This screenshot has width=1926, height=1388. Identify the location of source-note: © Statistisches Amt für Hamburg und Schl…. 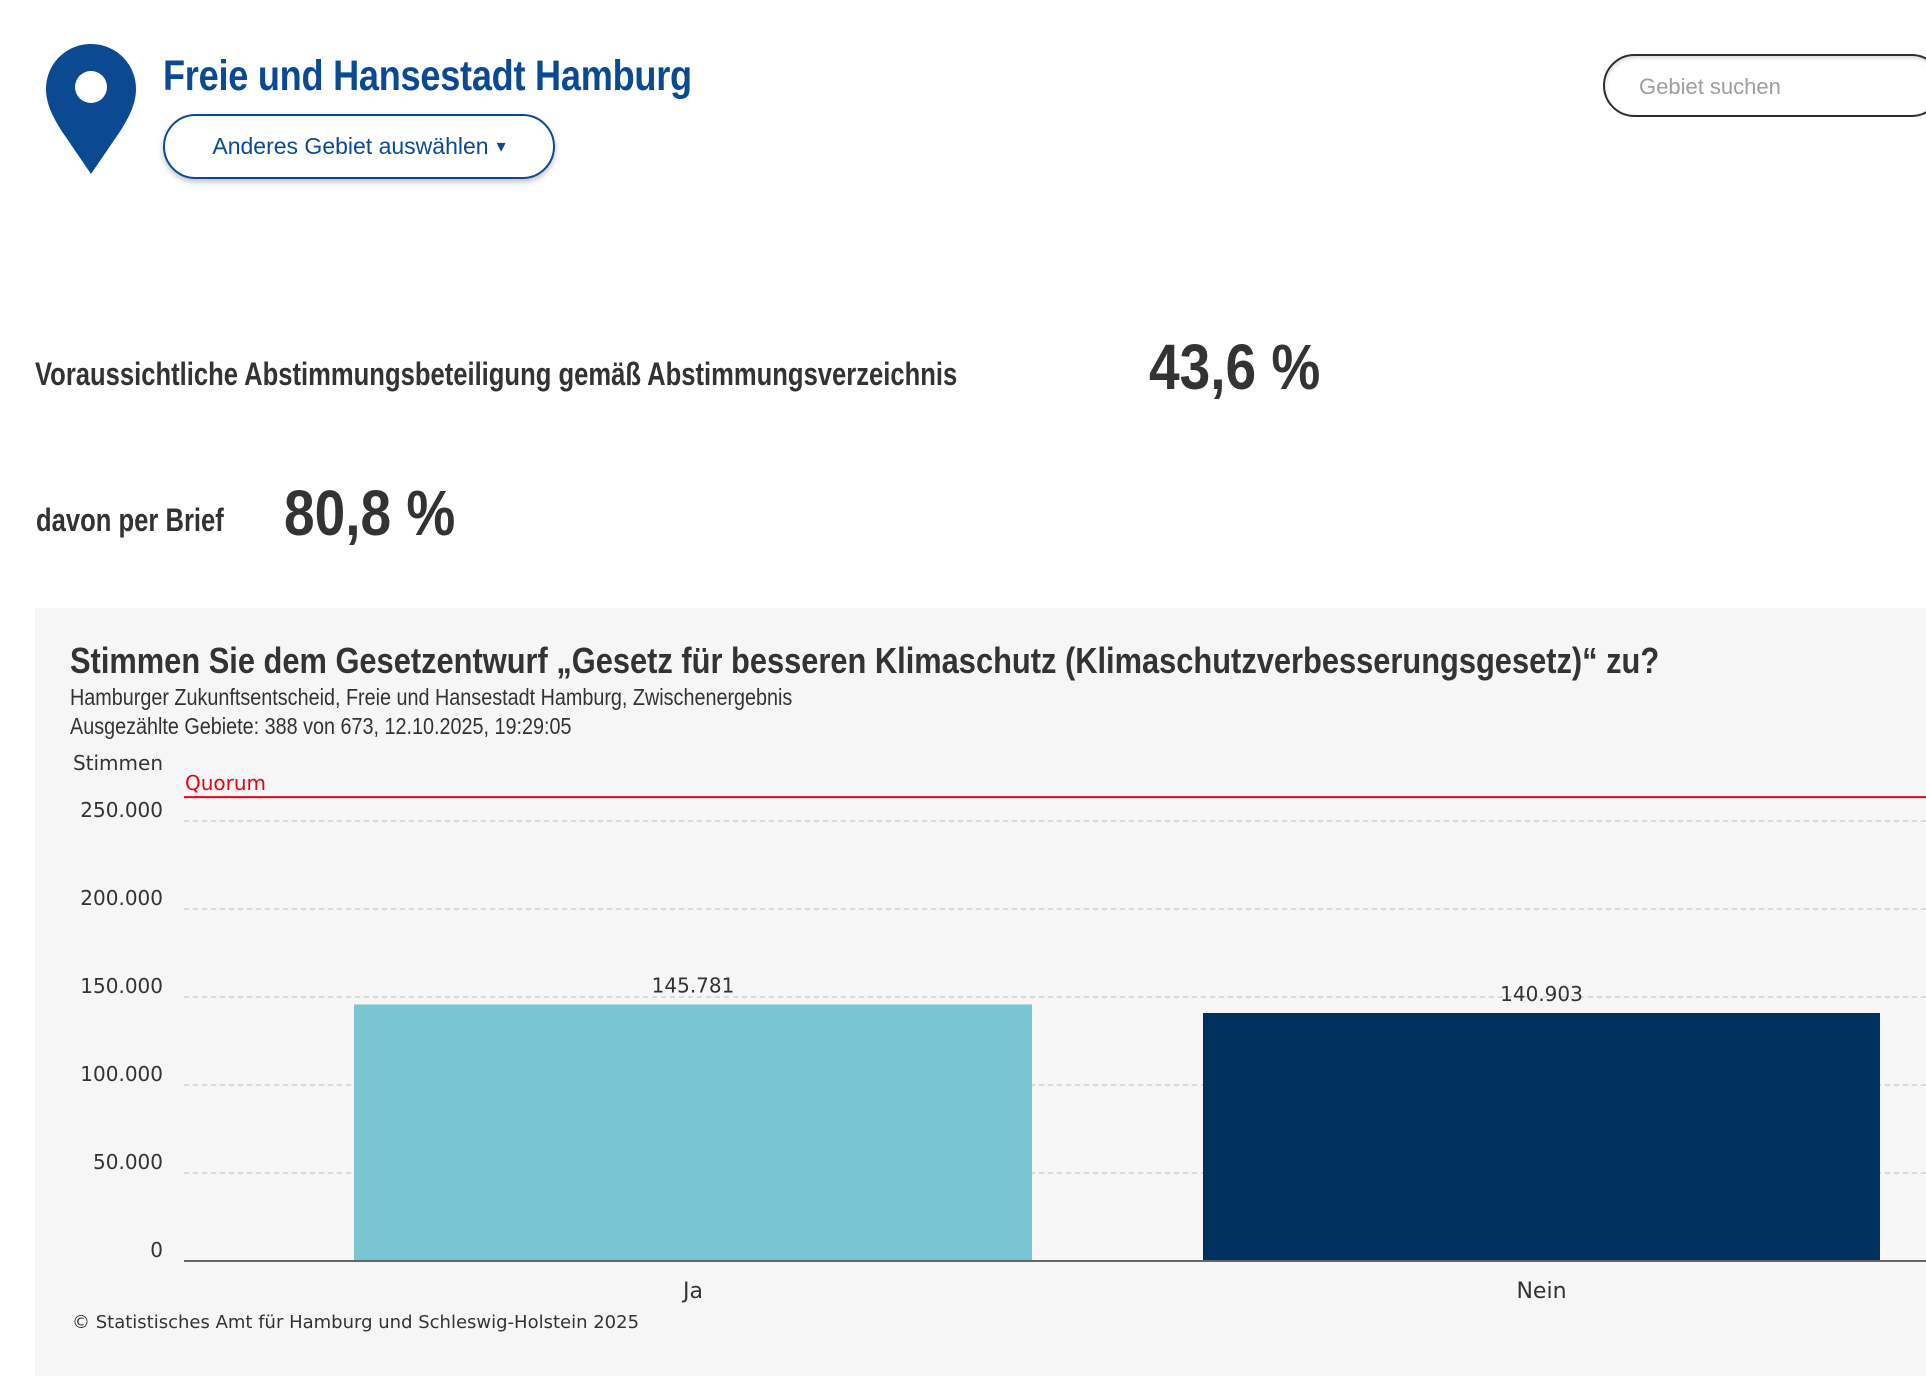
(356, 1322).